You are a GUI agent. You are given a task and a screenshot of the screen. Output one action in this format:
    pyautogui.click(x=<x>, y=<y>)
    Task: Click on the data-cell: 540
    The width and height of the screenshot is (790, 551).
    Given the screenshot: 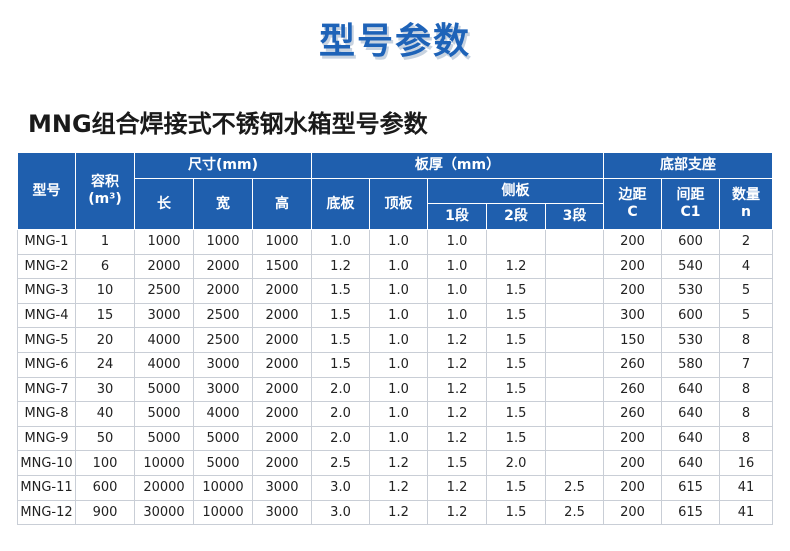 What is the action you would take?
    pyautogui.click(x=691, y=266)
    